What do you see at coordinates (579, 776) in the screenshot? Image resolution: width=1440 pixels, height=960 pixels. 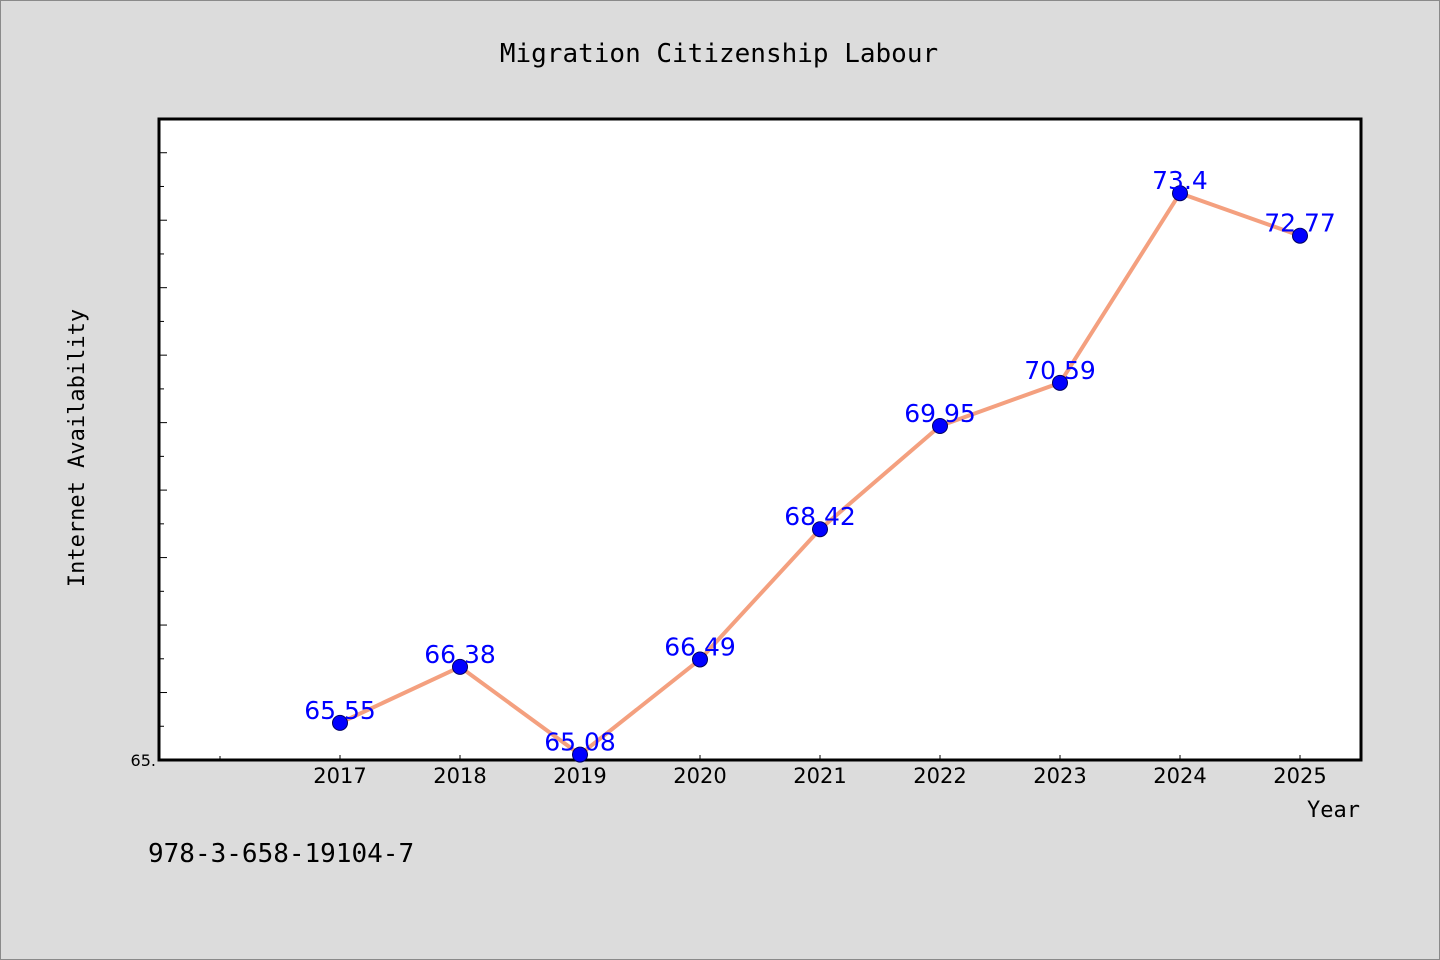 I see `x-tick-label: 2019` at bounding box center [579, 776].